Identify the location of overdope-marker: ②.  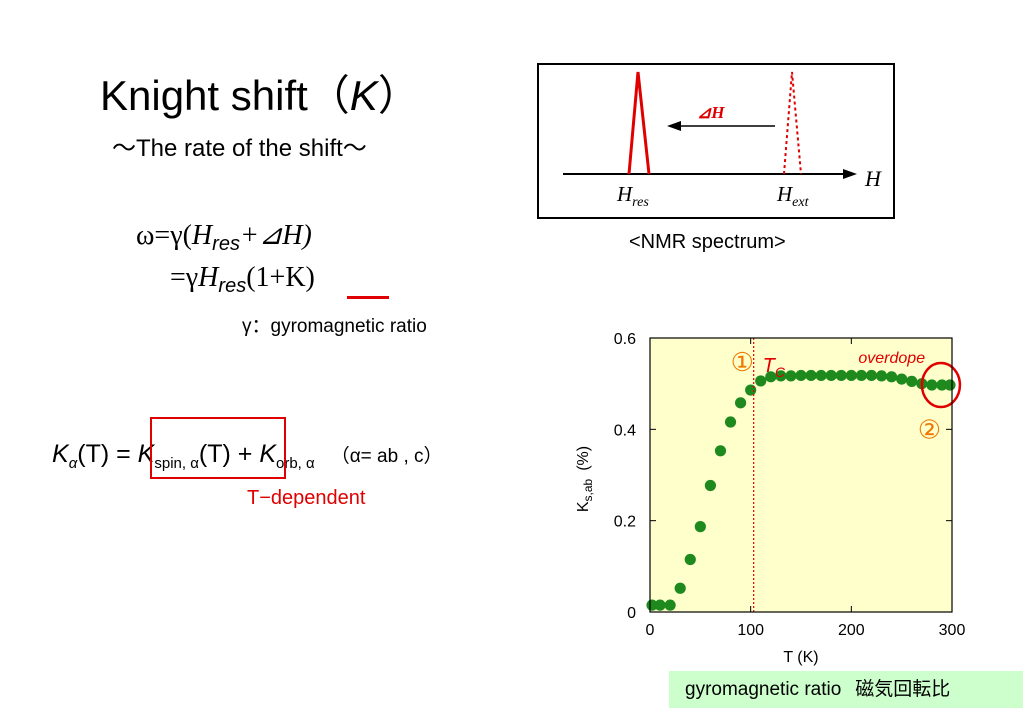
(929, 429).